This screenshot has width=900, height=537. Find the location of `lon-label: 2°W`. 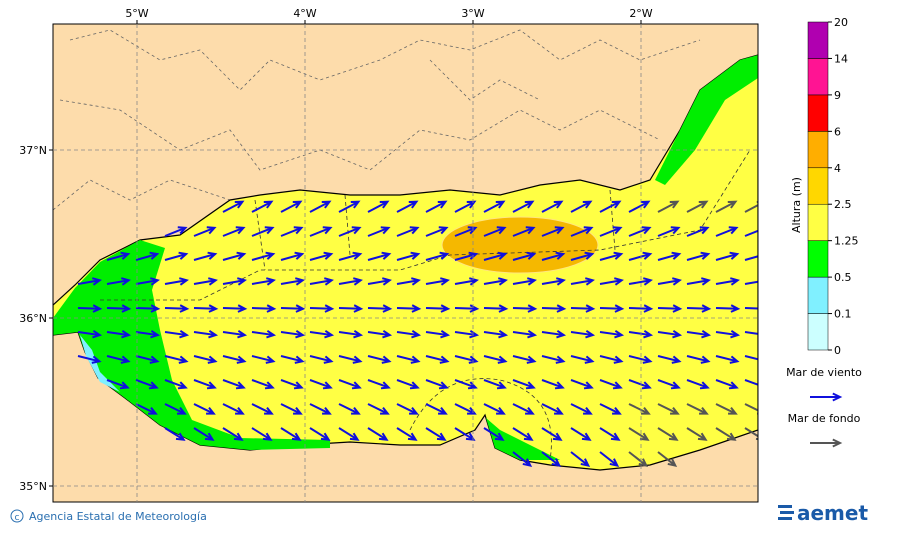

lon-label: 2°W is located at coordinates (640, 13).